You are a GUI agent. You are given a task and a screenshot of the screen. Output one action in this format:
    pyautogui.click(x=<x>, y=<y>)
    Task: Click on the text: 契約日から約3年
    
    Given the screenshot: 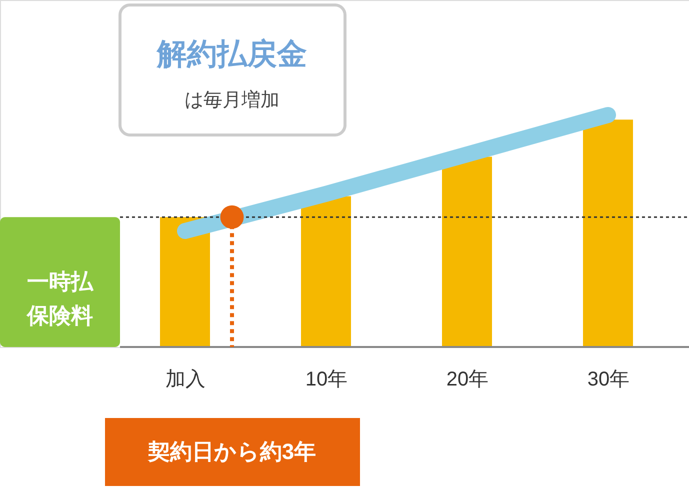 What is the action you would take?
    pyautogui.click(x=231, y=451)
    